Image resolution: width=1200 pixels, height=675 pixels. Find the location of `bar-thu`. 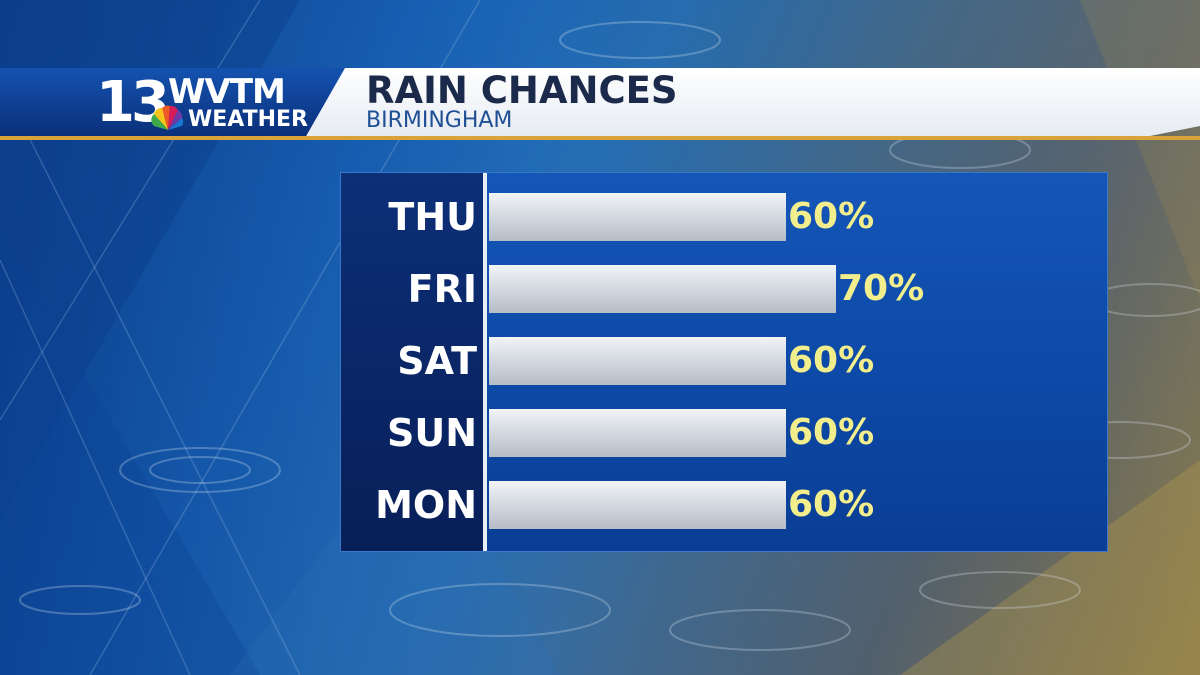

bar-thu is located at coordinates (637, 217).